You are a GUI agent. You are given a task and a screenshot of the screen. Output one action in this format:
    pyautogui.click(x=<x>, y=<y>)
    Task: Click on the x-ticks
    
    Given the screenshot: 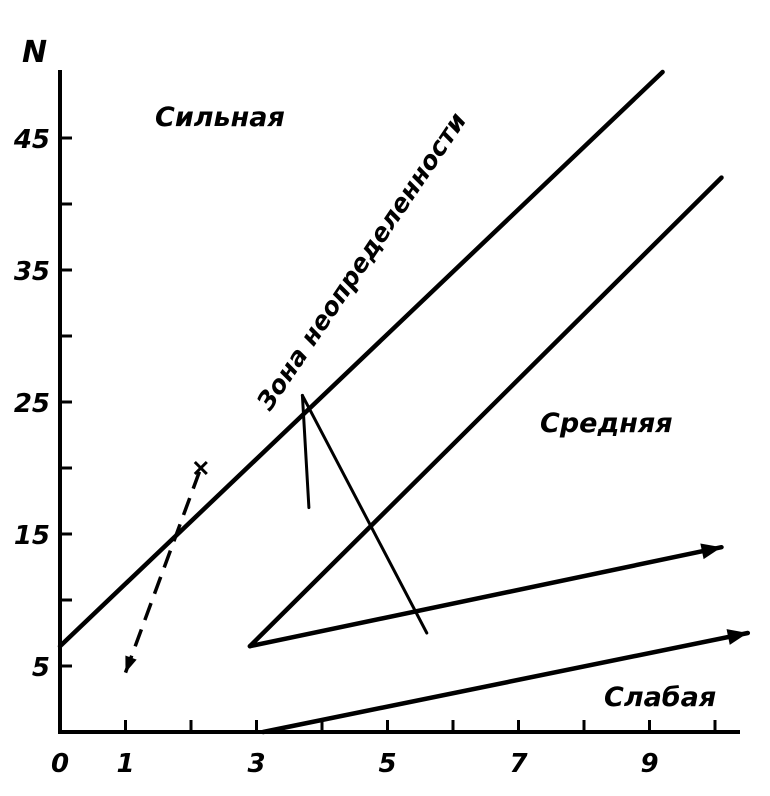 What is the action you would take?
    pyautogui.click(x=420, y=726)
    